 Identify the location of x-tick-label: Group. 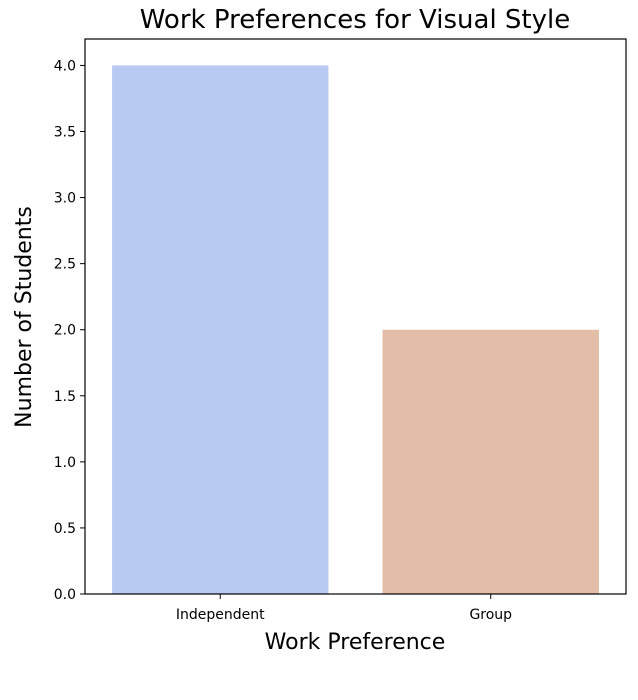
(490, 615).